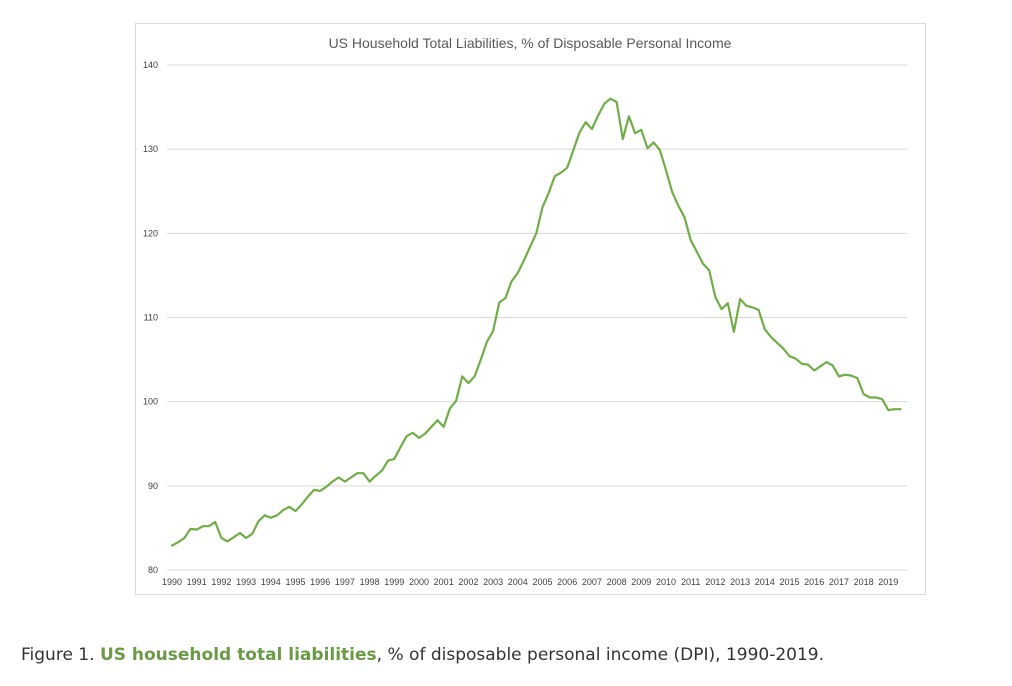 The height and width of the screenshot is (686, 1012). I want to click on y-axis-ticks: 80 90 100 110 120 130 140, so click(150, 317).